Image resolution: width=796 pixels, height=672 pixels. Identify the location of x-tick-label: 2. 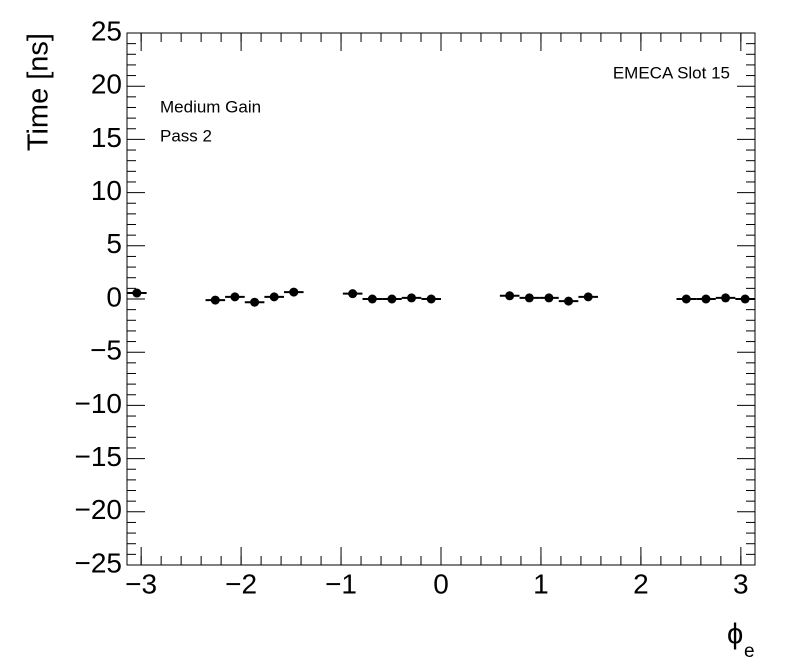
(641, 583).